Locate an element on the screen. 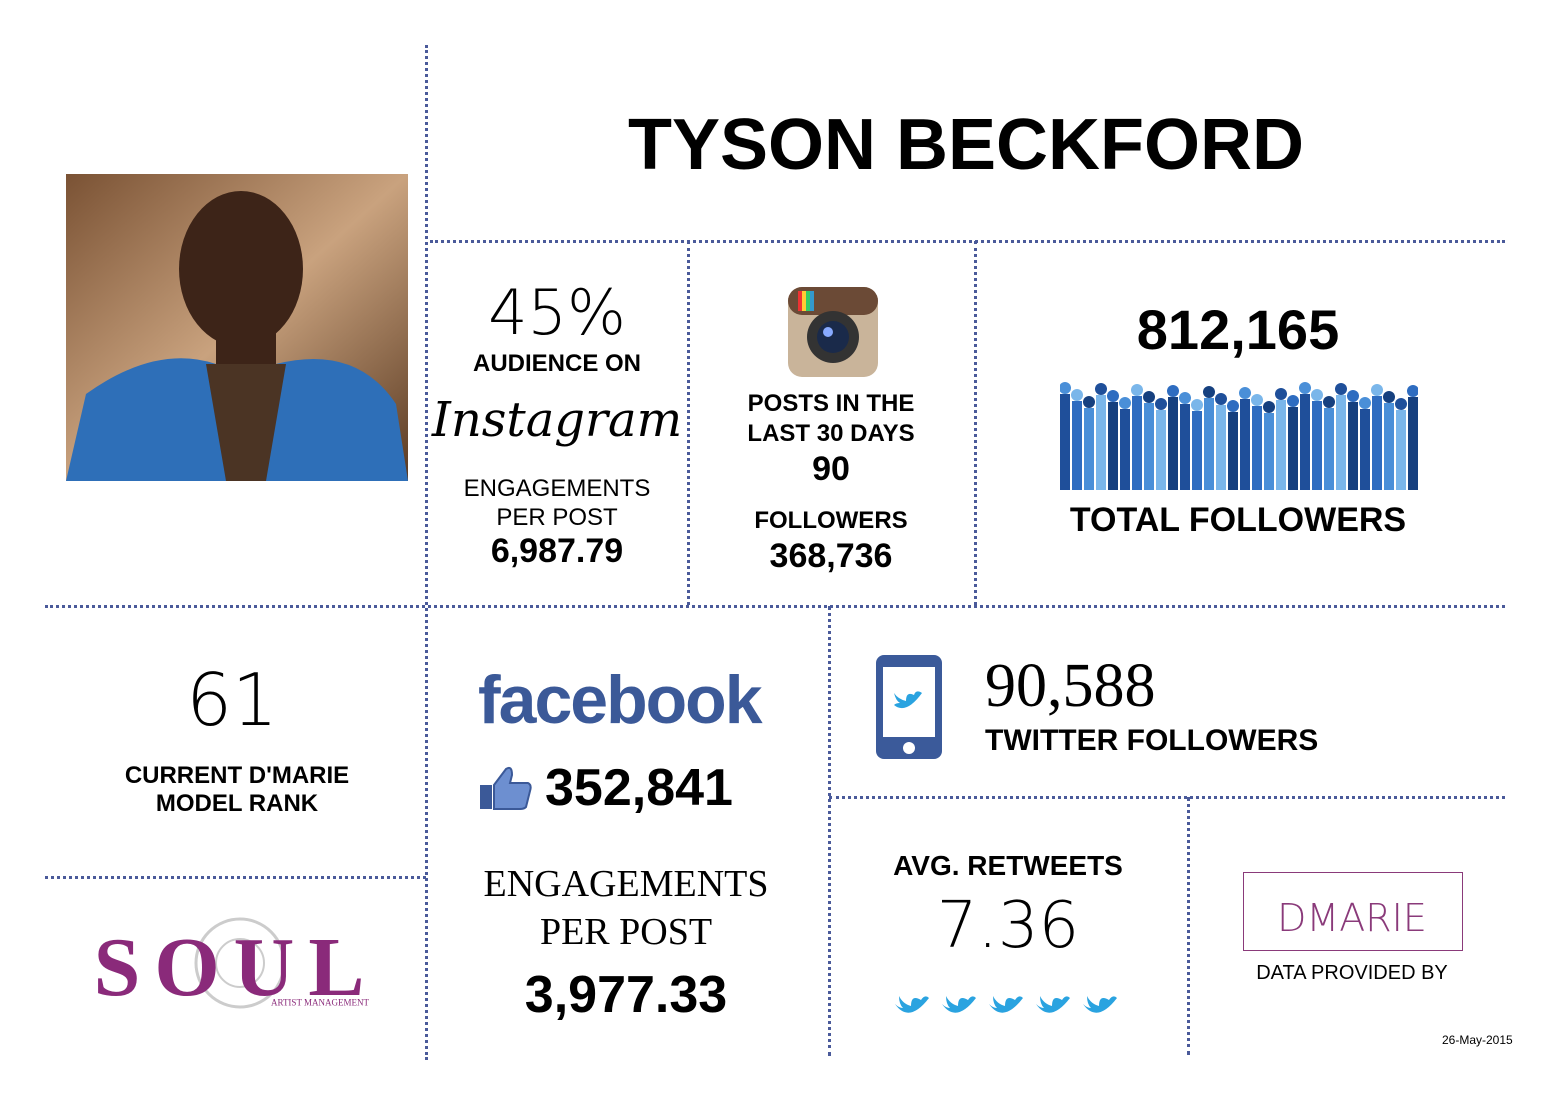 This screenshot has height=1104, width=1544. like-icon is located at coordinates (506, 788).